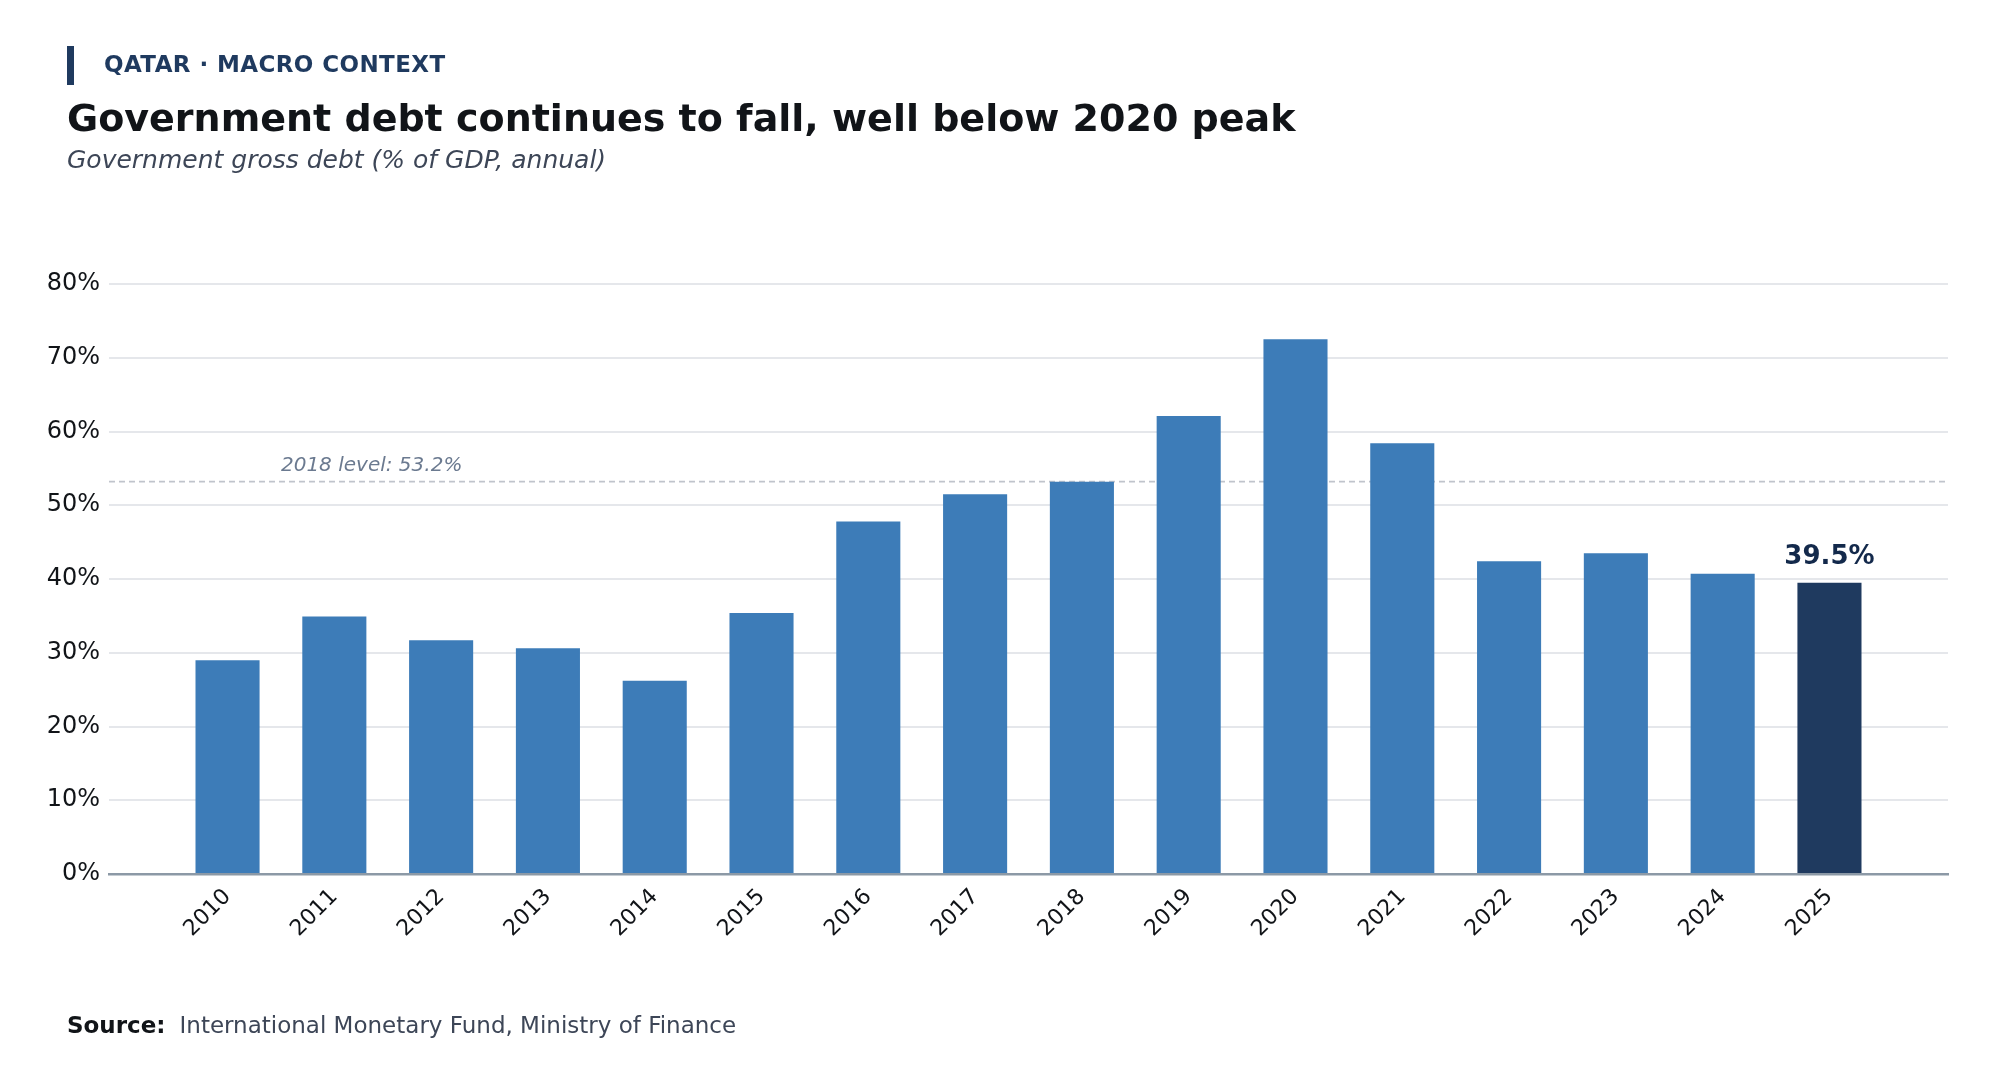 The height and width of the screenshot is (1082, 2013). I want to click on chart-subtitle: Government gross debt (% of GDP, annual), so click(337, 160).